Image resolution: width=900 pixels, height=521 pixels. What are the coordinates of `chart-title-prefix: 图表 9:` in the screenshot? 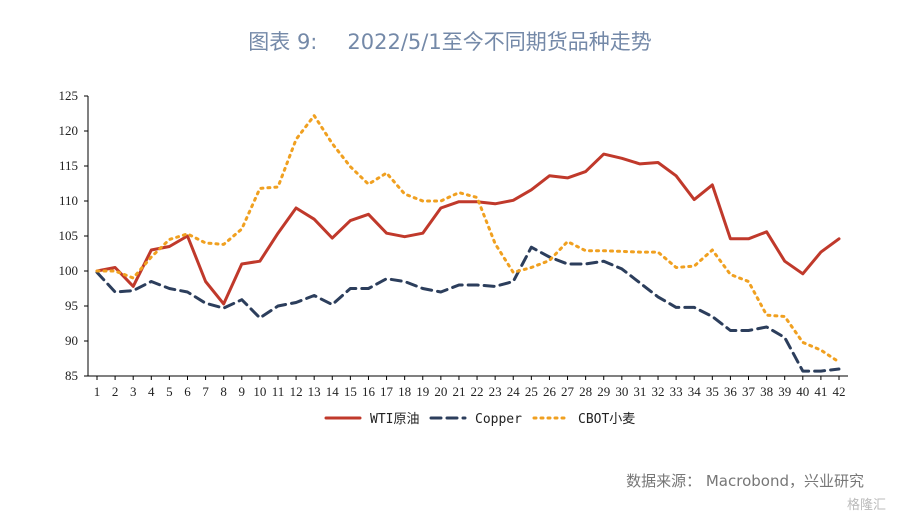 It's located at (283, 42).